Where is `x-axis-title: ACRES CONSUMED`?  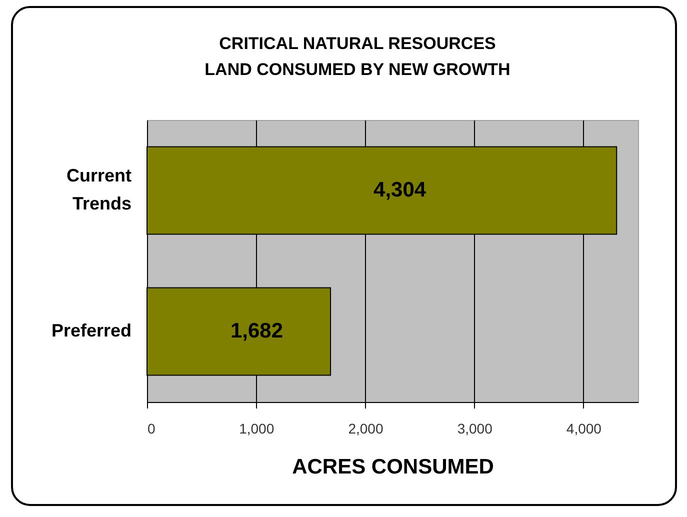
x-axis-title: ACRES CONSUMED is located at coordinates (393, 467).